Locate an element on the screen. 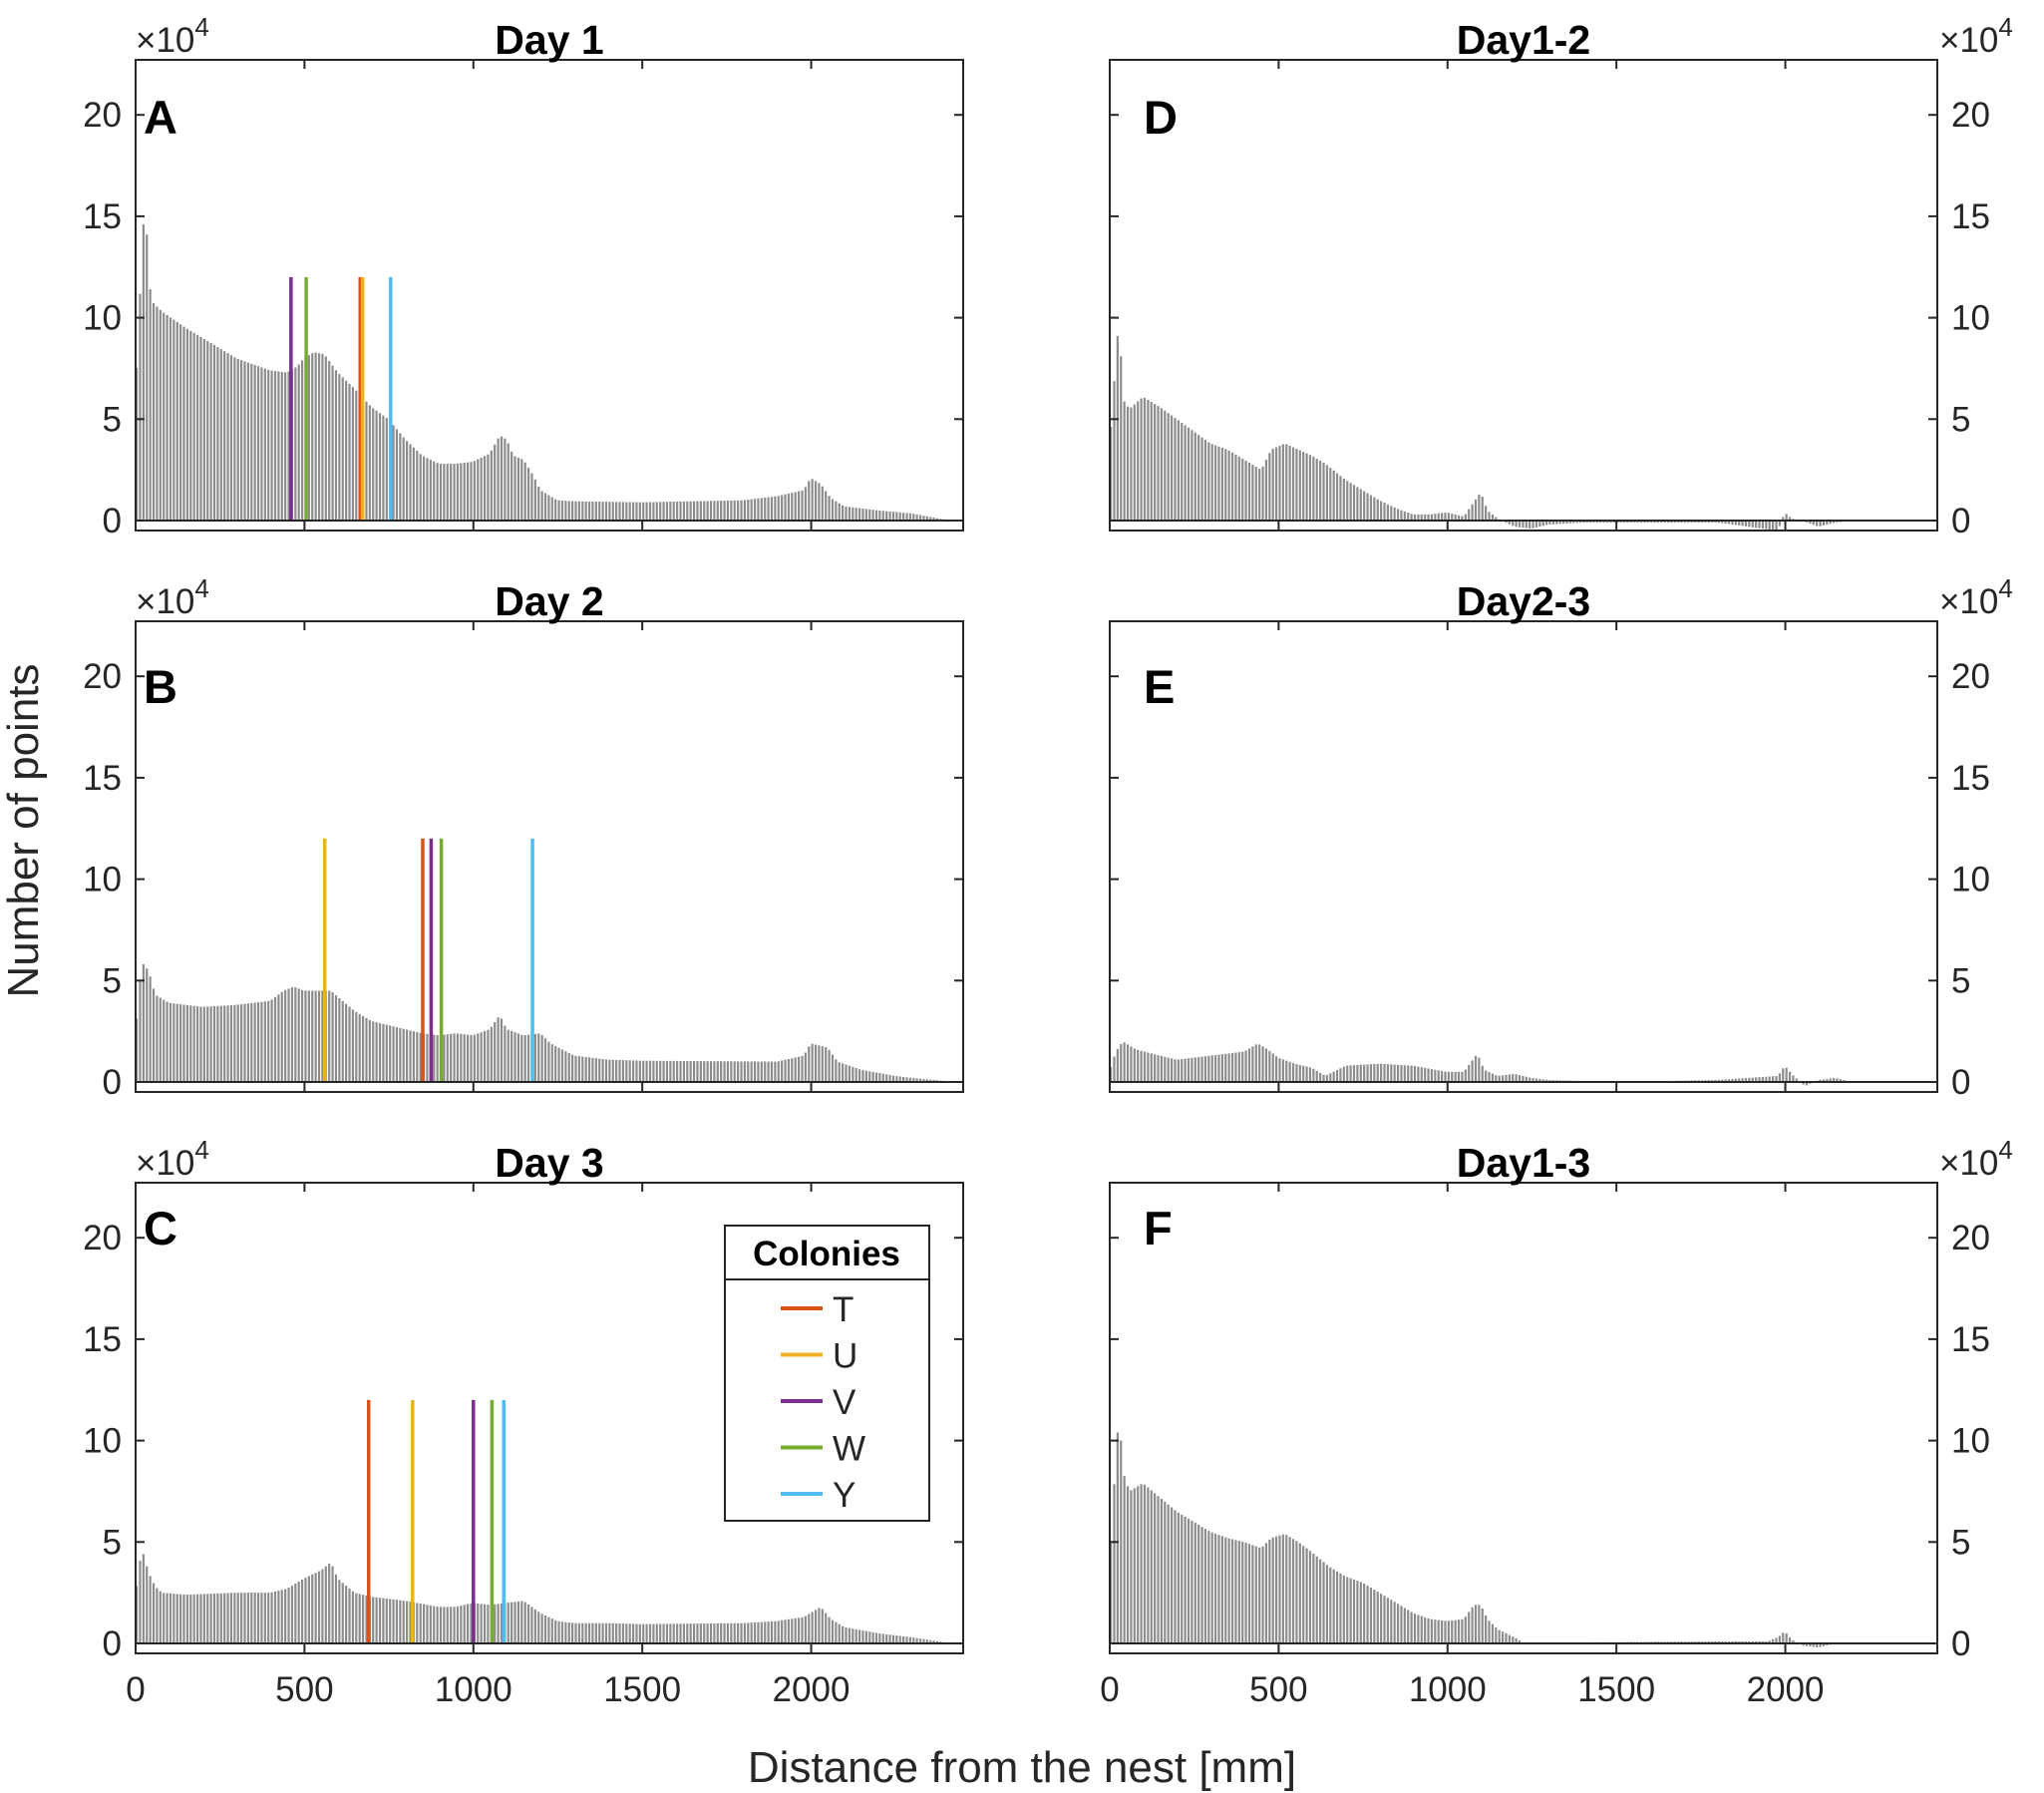 The image size is (2044, 1793). panel-b-frame is located at coordinates (549, 856).